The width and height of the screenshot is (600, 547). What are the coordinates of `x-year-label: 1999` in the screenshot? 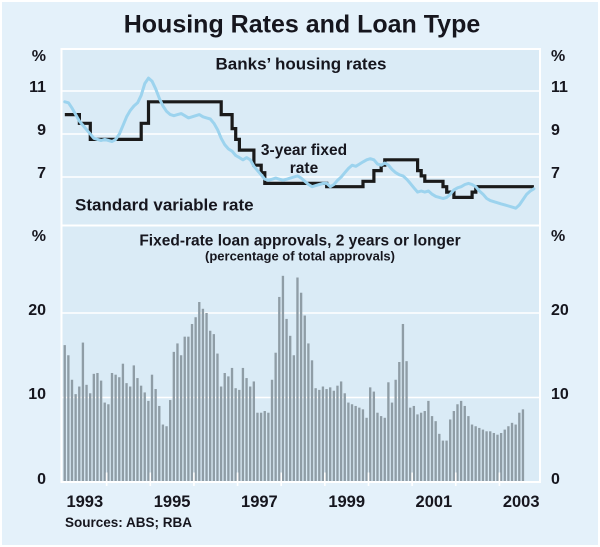 It's located at (347, 501).